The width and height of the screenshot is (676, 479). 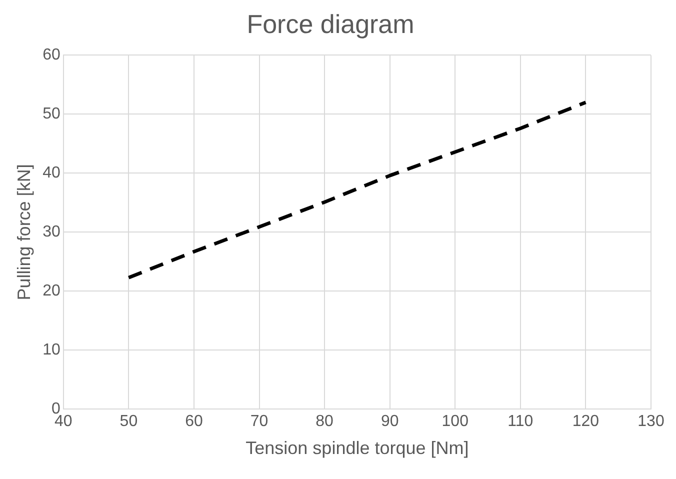 What do you see at coordinates (129, 421) in the screenshot?
I see `x-tick-label: 50` at bounding box center [129, 421].